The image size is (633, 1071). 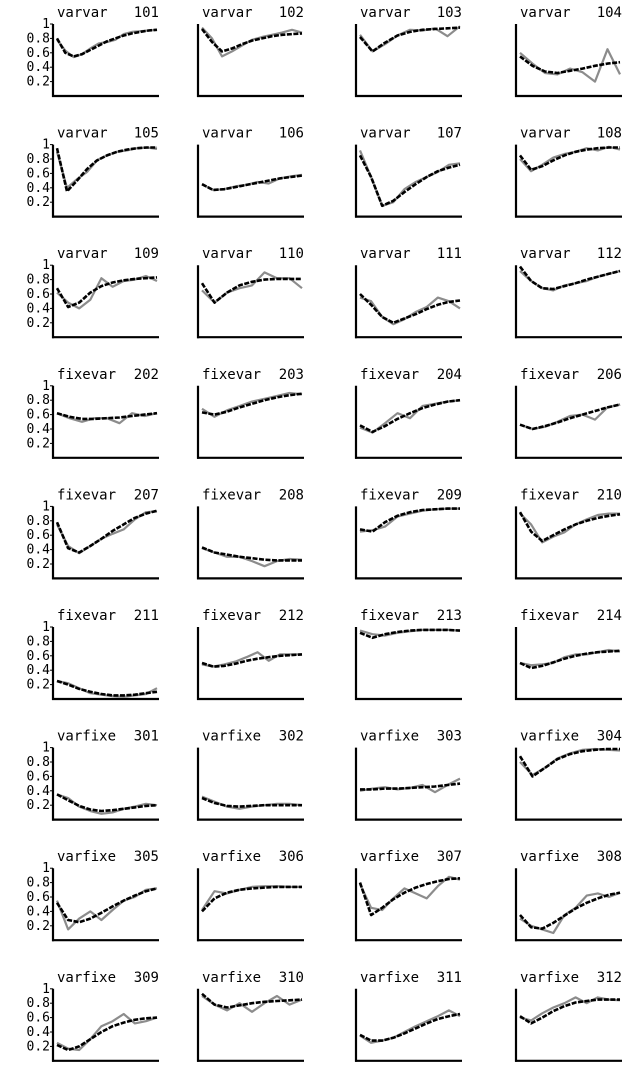 What do you see at coordinates (291, 495) in the screenshot?
I see `panel-id-label: 208` at bounding box center [291, 495].